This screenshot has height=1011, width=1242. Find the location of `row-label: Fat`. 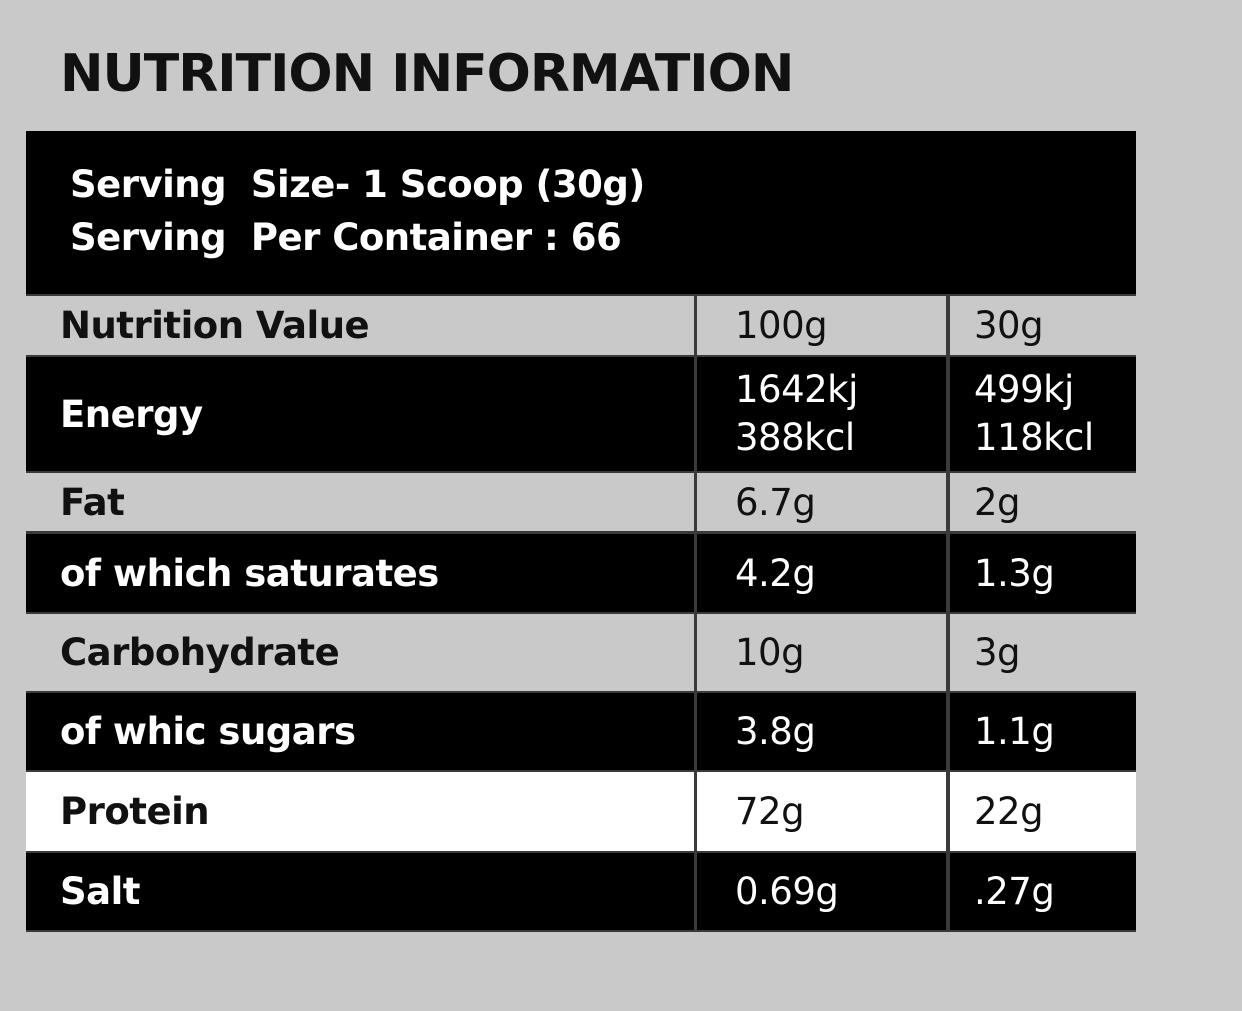

row-label: Fat is located at coordinates (360, 502).